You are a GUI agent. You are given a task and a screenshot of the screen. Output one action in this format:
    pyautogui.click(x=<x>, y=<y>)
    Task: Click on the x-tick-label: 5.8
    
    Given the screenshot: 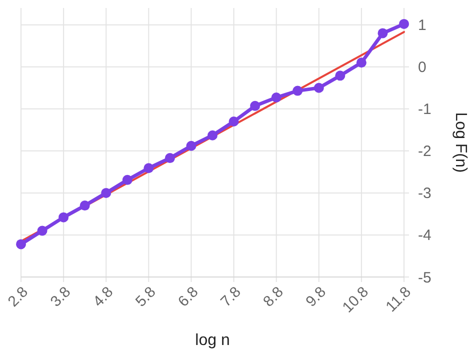 What is the action you would take?
    pyautogui.click(x=146, y=297)
    